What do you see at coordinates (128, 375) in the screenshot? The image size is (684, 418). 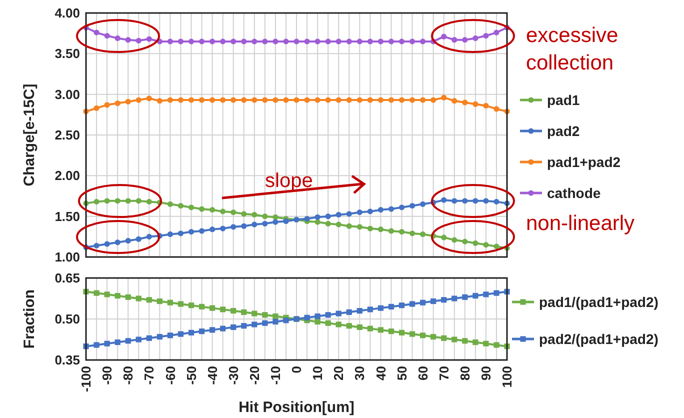 I see `x-tick-label: -80` at bounding box center [128, 375].